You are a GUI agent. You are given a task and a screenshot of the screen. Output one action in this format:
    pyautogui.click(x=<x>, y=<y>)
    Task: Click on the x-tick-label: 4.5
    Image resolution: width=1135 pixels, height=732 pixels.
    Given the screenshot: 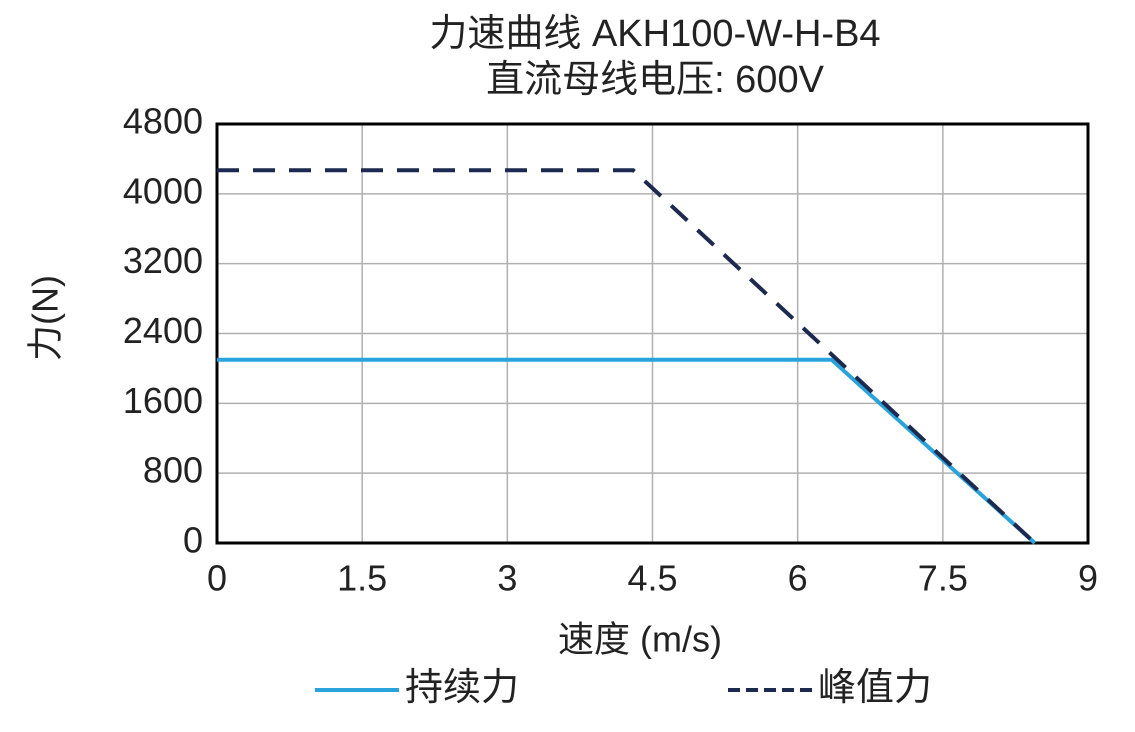 What is the action you would take?
    pyautogui.click(x=652, y=578)
    